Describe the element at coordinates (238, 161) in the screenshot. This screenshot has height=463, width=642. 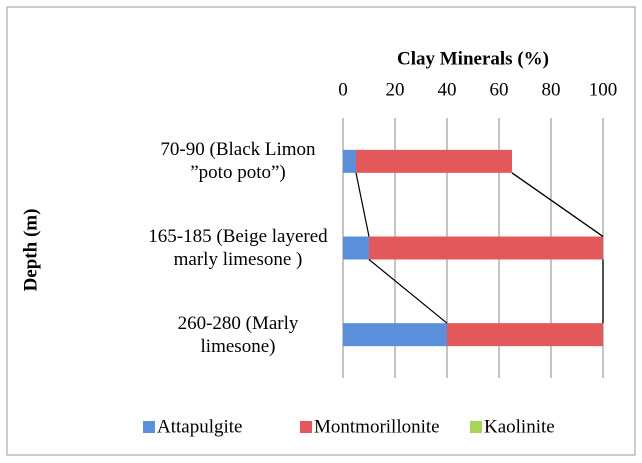
I see `y-tick-label: 70-90 (Black Limon ”poto poto”)` at that location.